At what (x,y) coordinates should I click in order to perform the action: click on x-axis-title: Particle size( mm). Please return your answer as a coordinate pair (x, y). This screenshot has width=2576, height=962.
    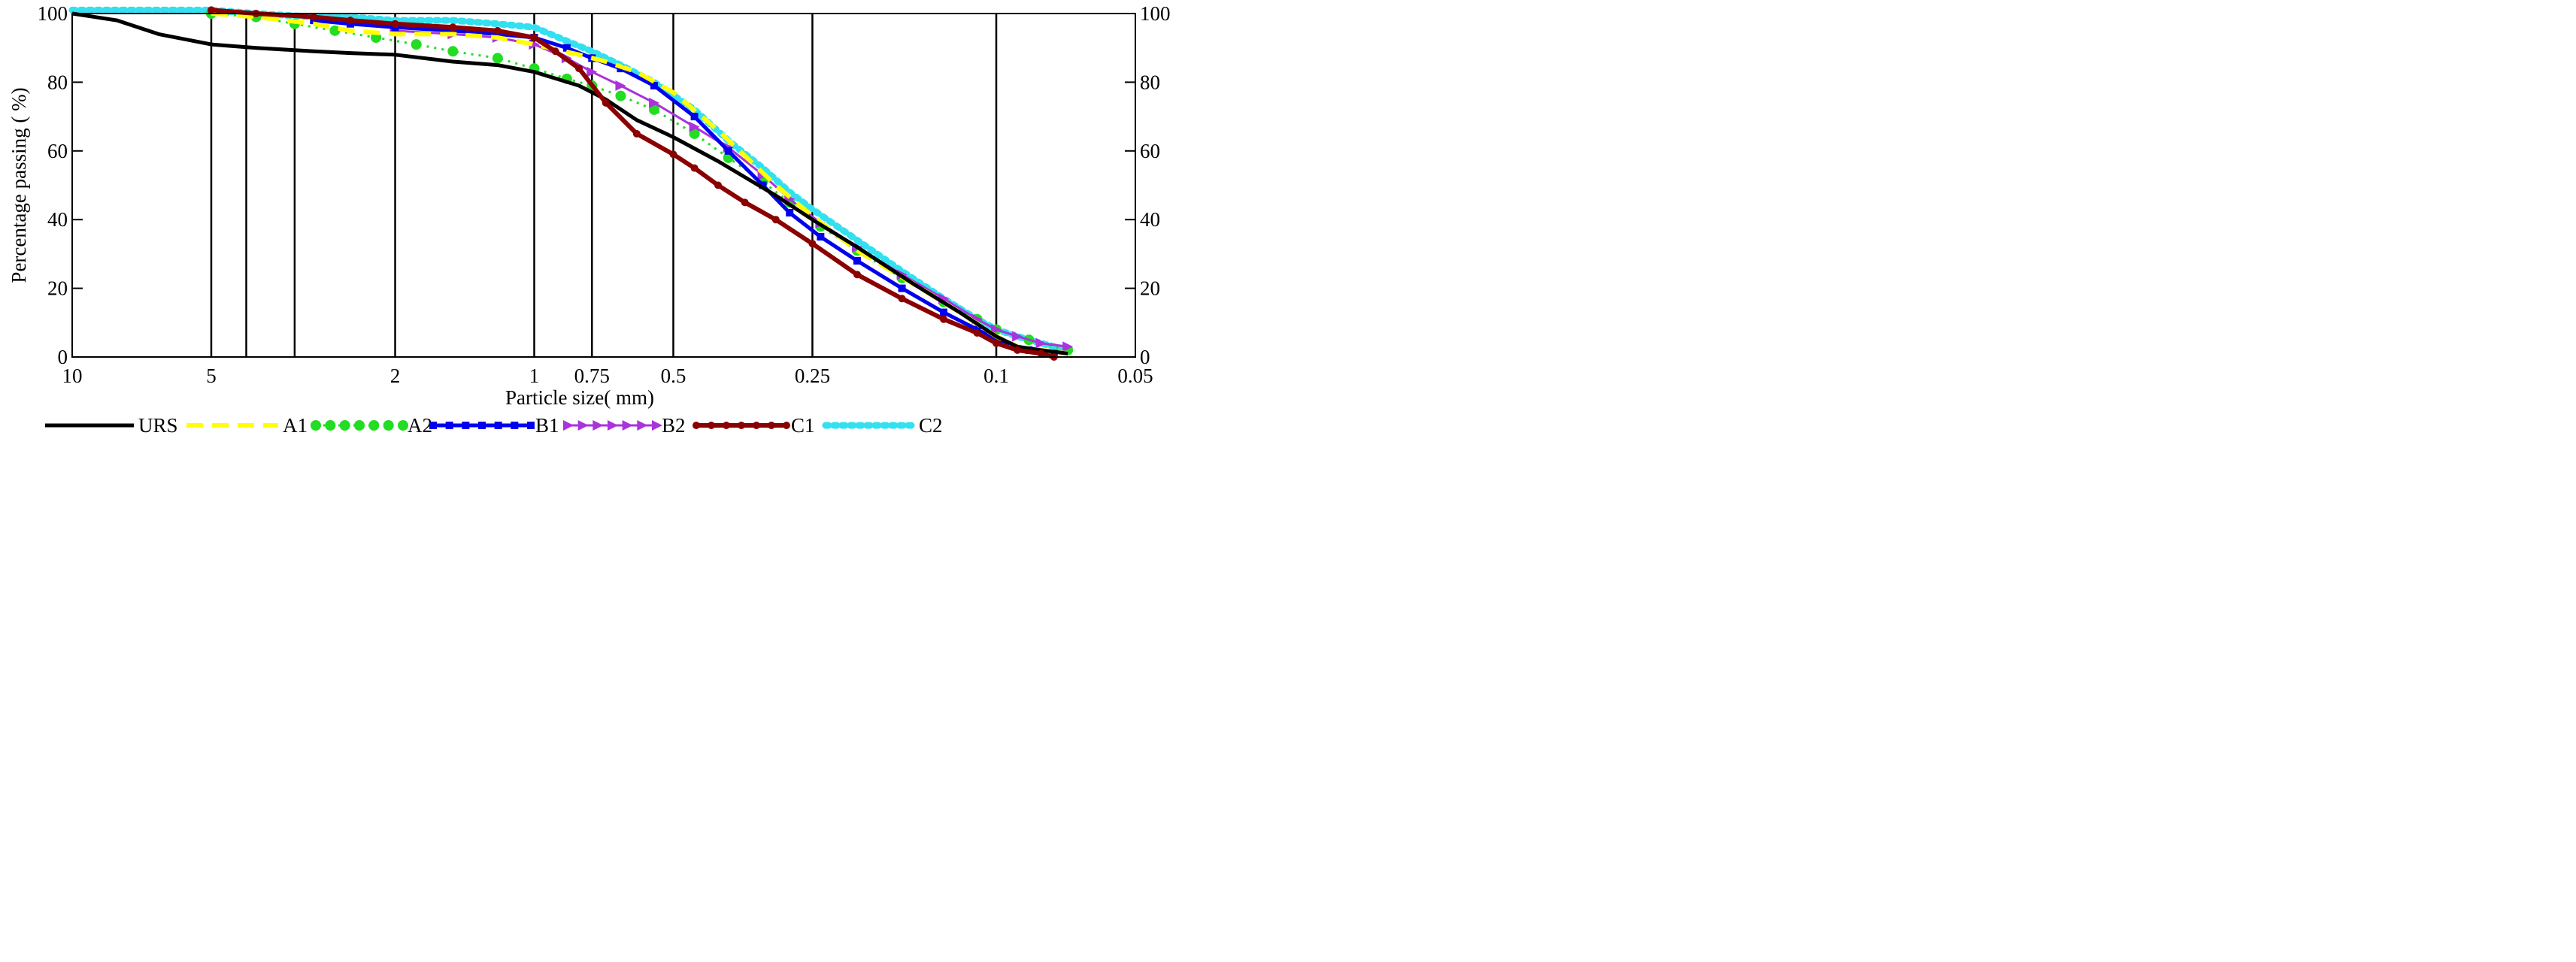
    Looking at the image, I should click on (579, 397).